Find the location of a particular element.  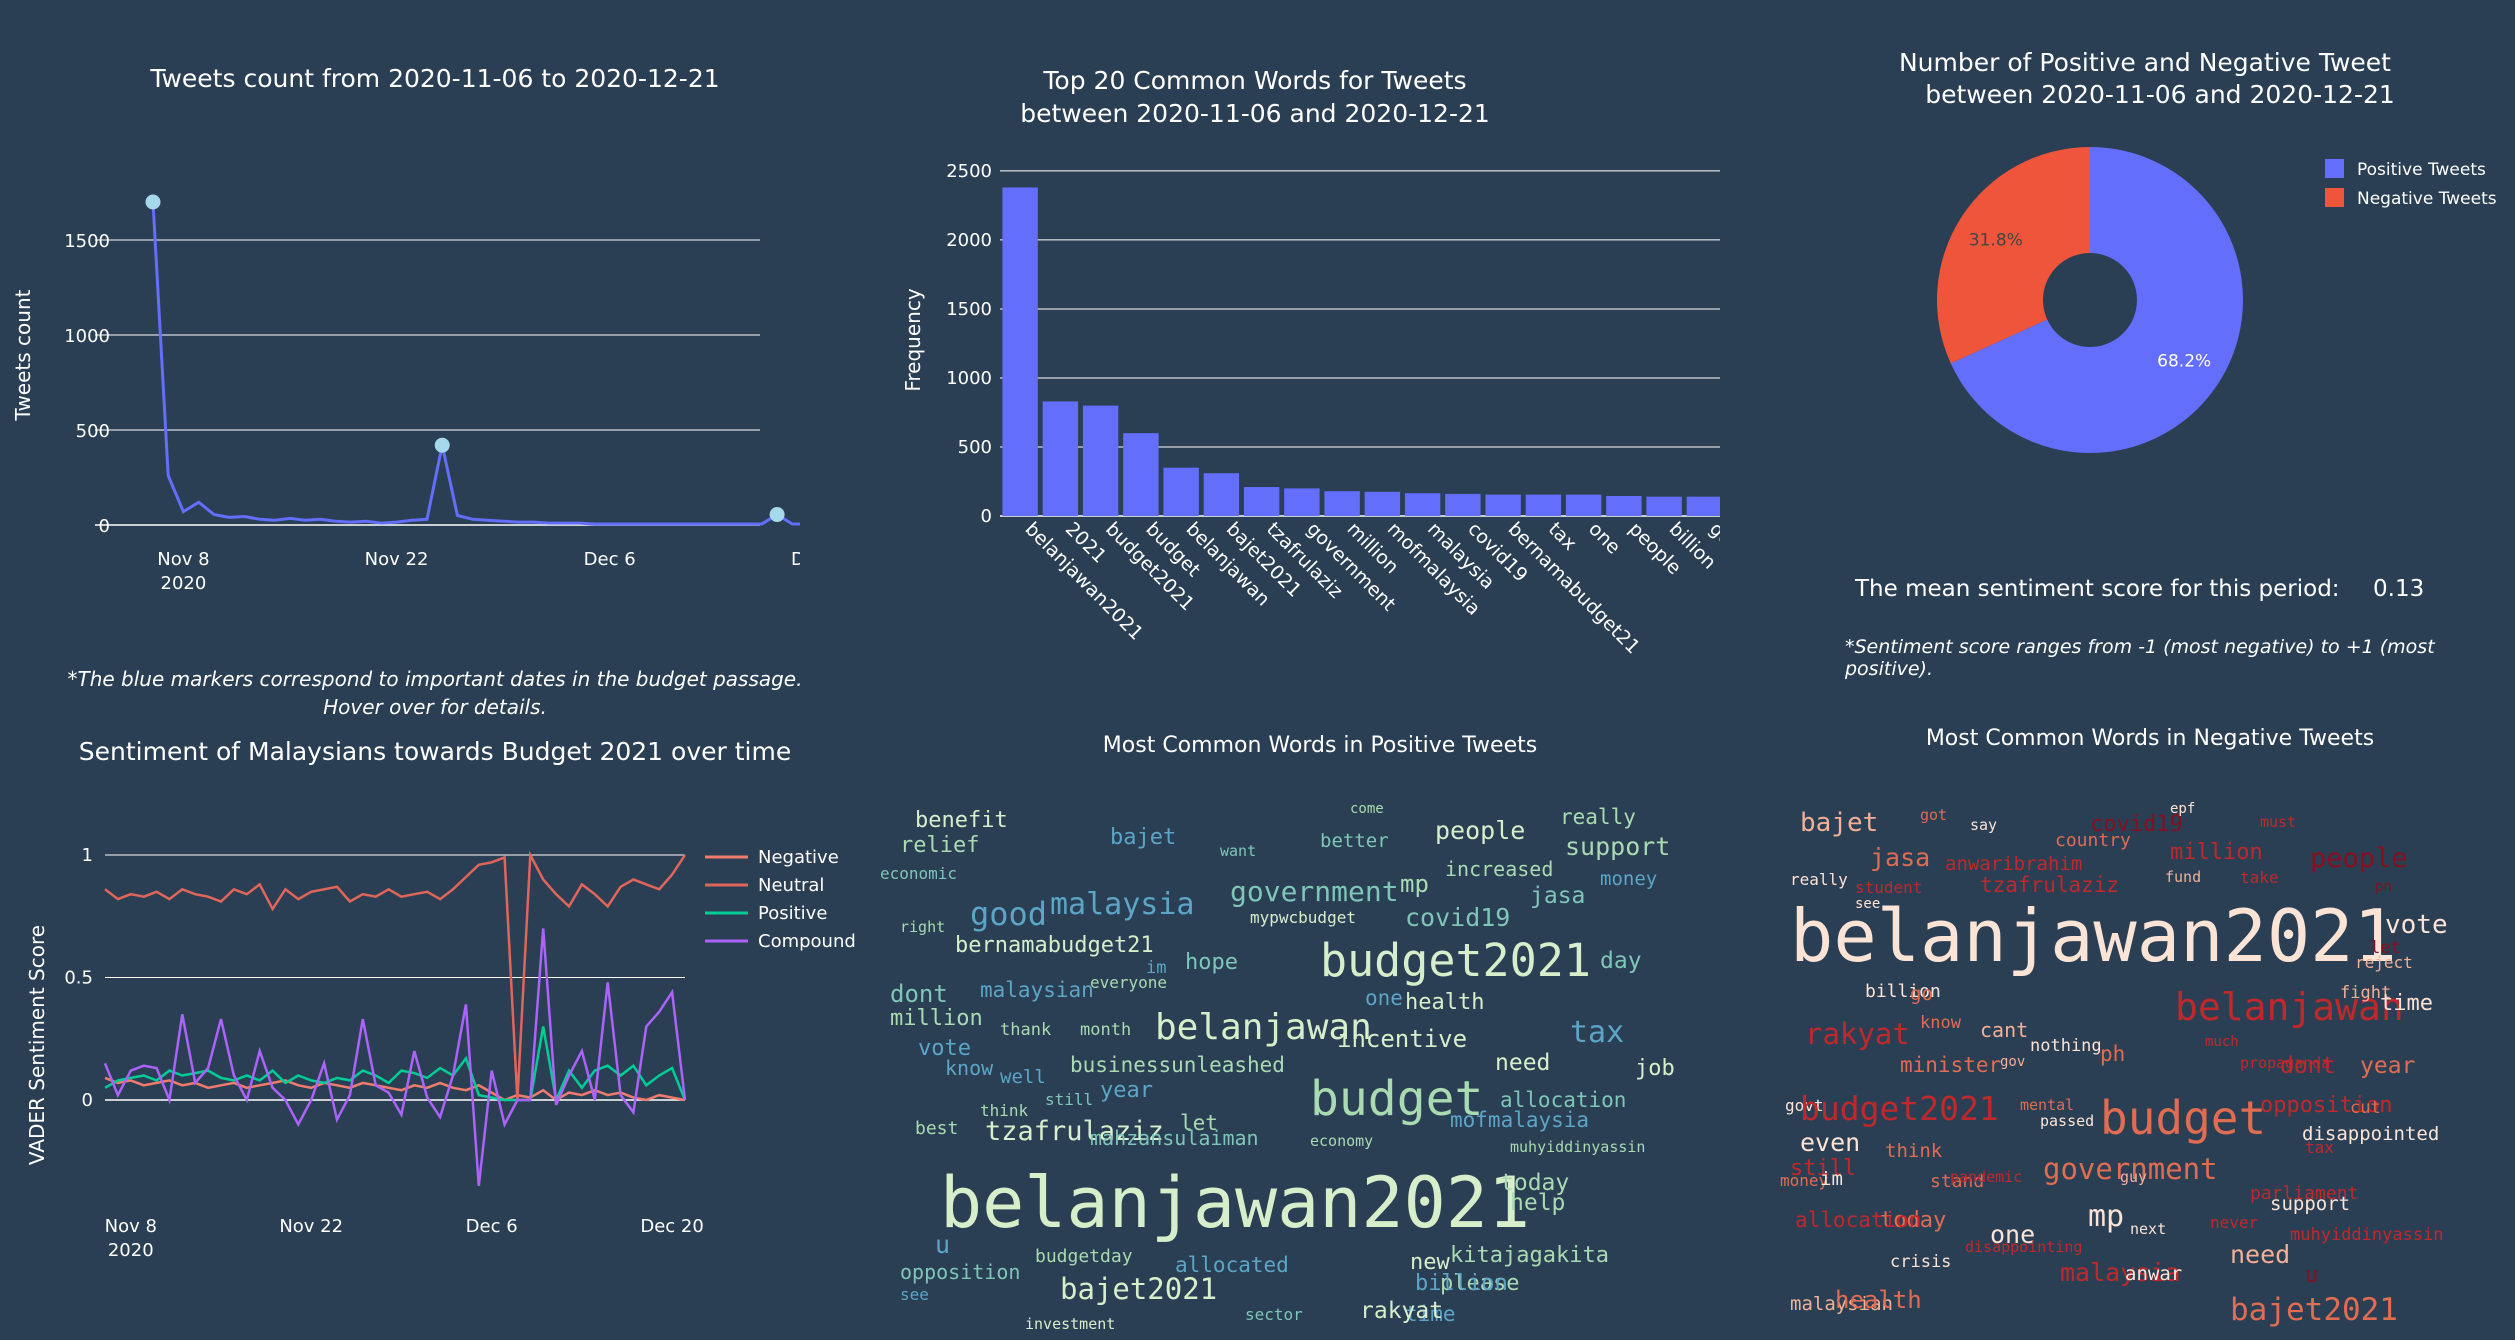

wordcloud-word: today is located at coordinates (1913, 1220).